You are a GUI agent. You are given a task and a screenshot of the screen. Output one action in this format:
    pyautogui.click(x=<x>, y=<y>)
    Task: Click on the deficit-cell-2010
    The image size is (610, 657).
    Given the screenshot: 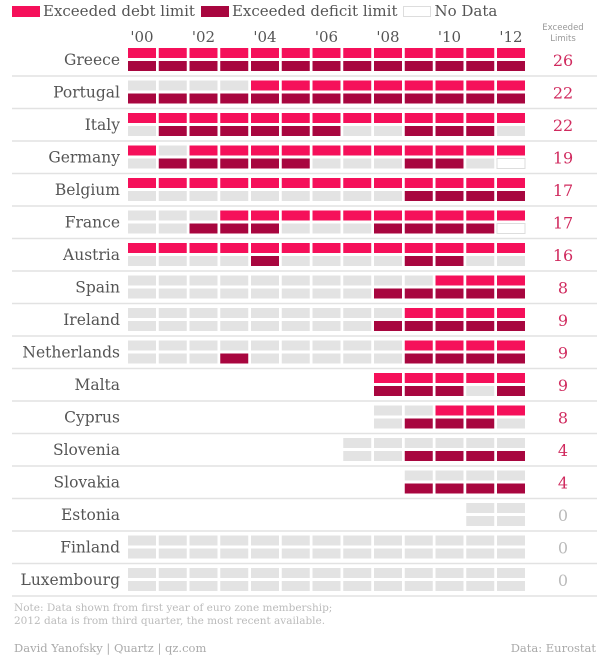 What is the action you would take?
    pyautogui.click(x=449, y=391)
    